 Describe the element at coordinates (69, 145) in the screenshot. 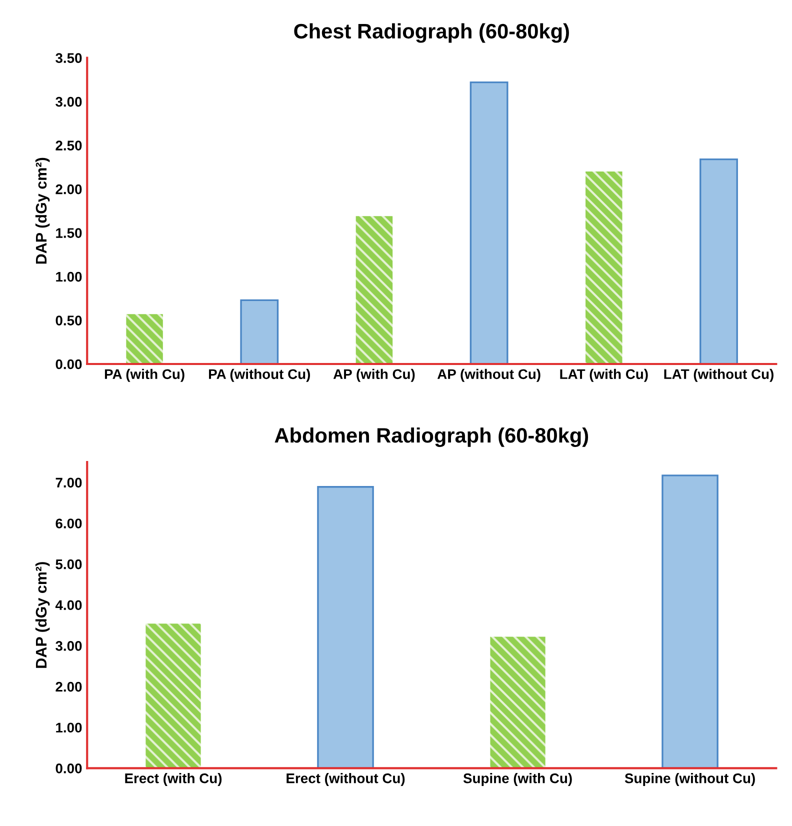

I see `y-tick-label: 2.50` at that location.